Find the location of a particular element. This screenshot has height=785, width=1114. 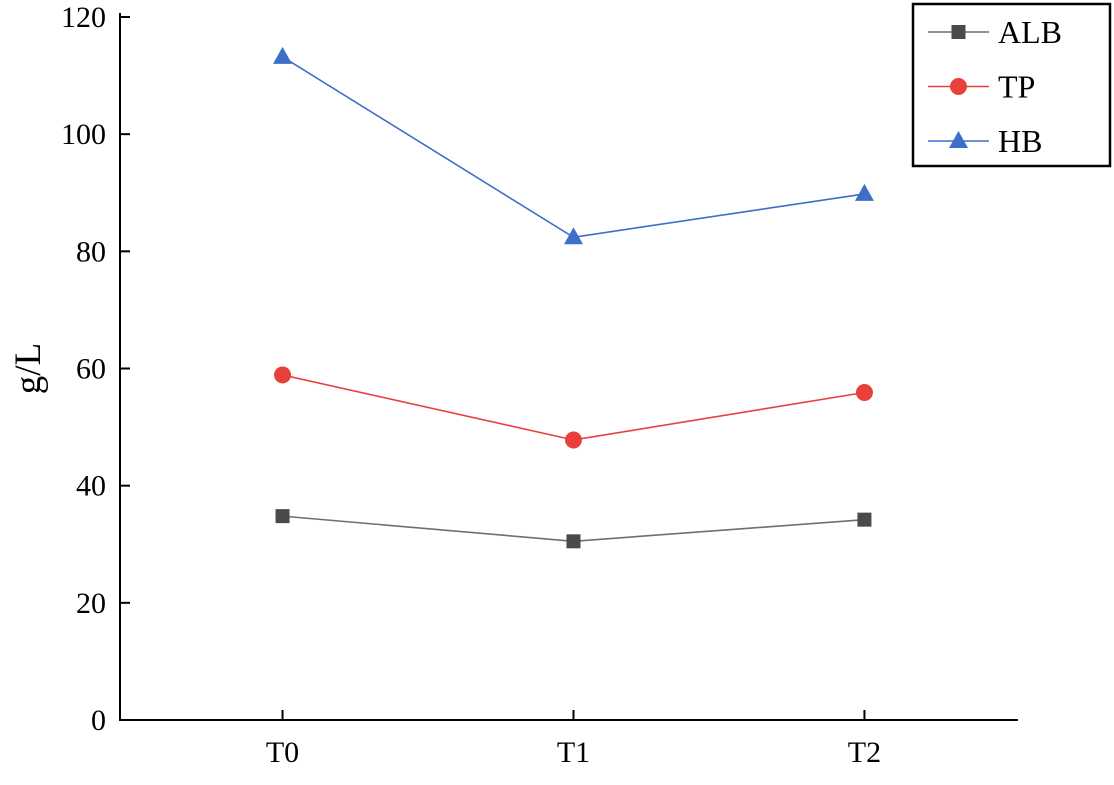

legend-marker-HB is located at coordinates (958, 139).